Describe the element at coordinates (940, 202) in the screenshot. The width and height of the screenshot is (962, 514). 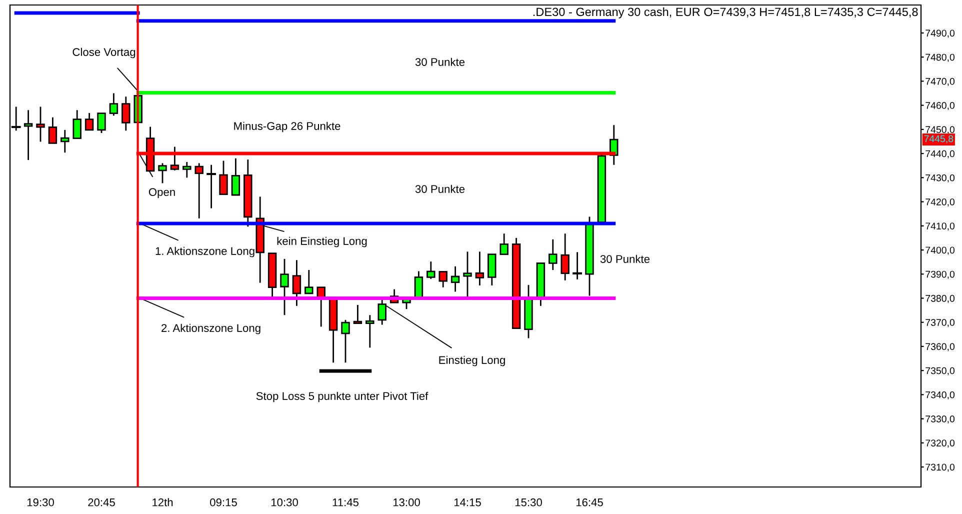
I see `y-tick-label: 7420,0` at that location.